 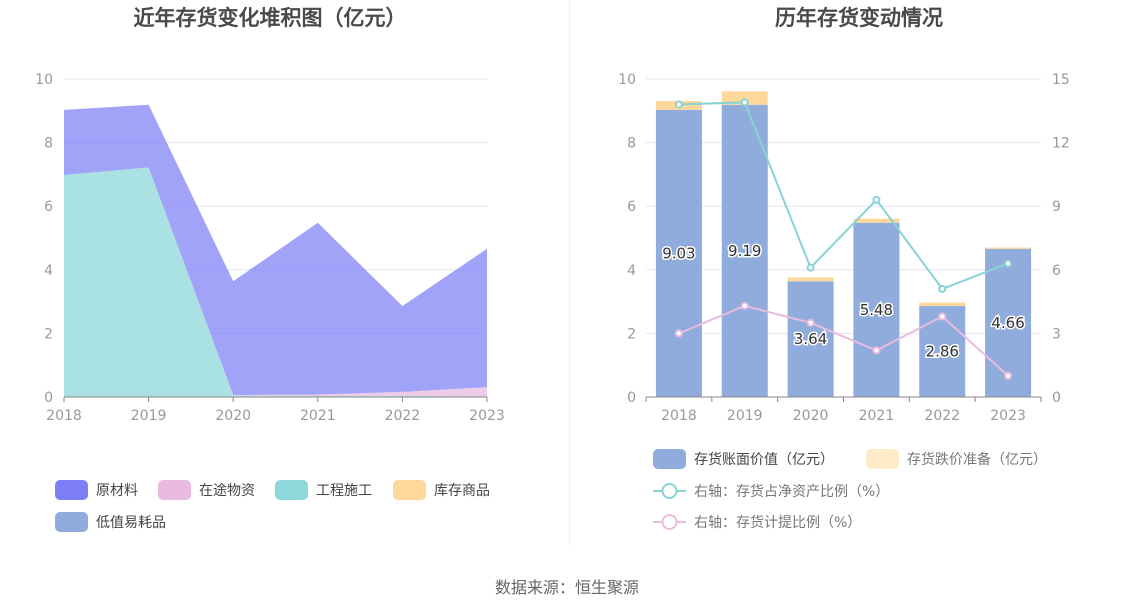 I want to click on bar-value-label: 9.19, so click(x=744, y=251).